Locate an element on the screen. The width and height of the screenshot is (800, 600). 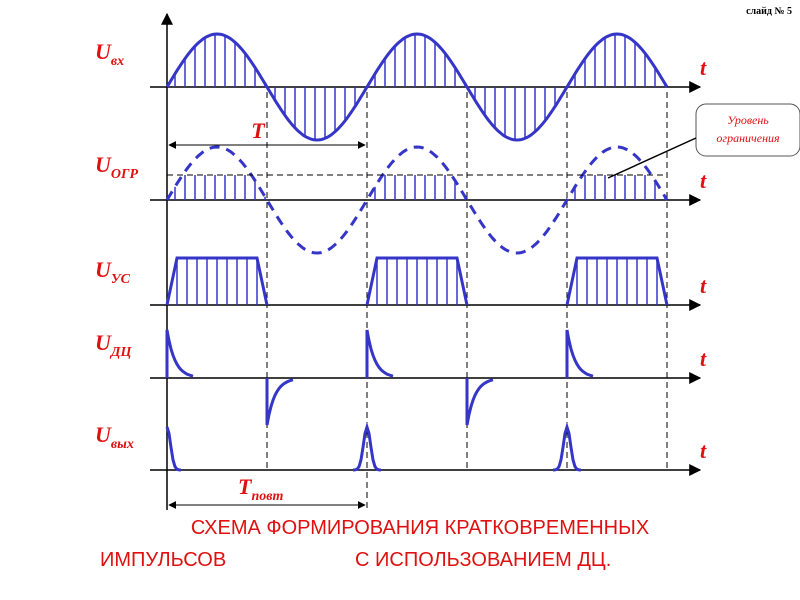
signal-label: UУС is located at coordinates (113, 272).